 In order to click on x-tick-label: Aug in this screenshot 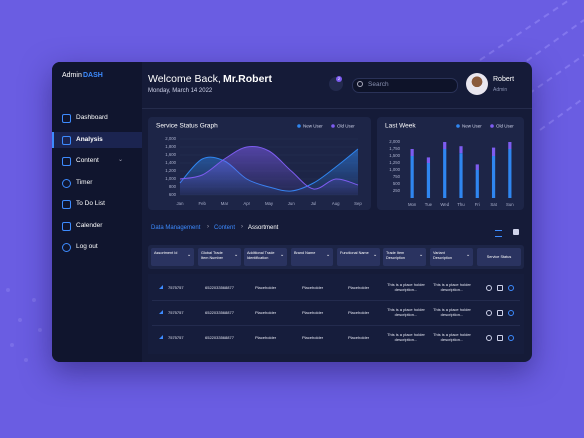, I will do `click(336, 203)`.